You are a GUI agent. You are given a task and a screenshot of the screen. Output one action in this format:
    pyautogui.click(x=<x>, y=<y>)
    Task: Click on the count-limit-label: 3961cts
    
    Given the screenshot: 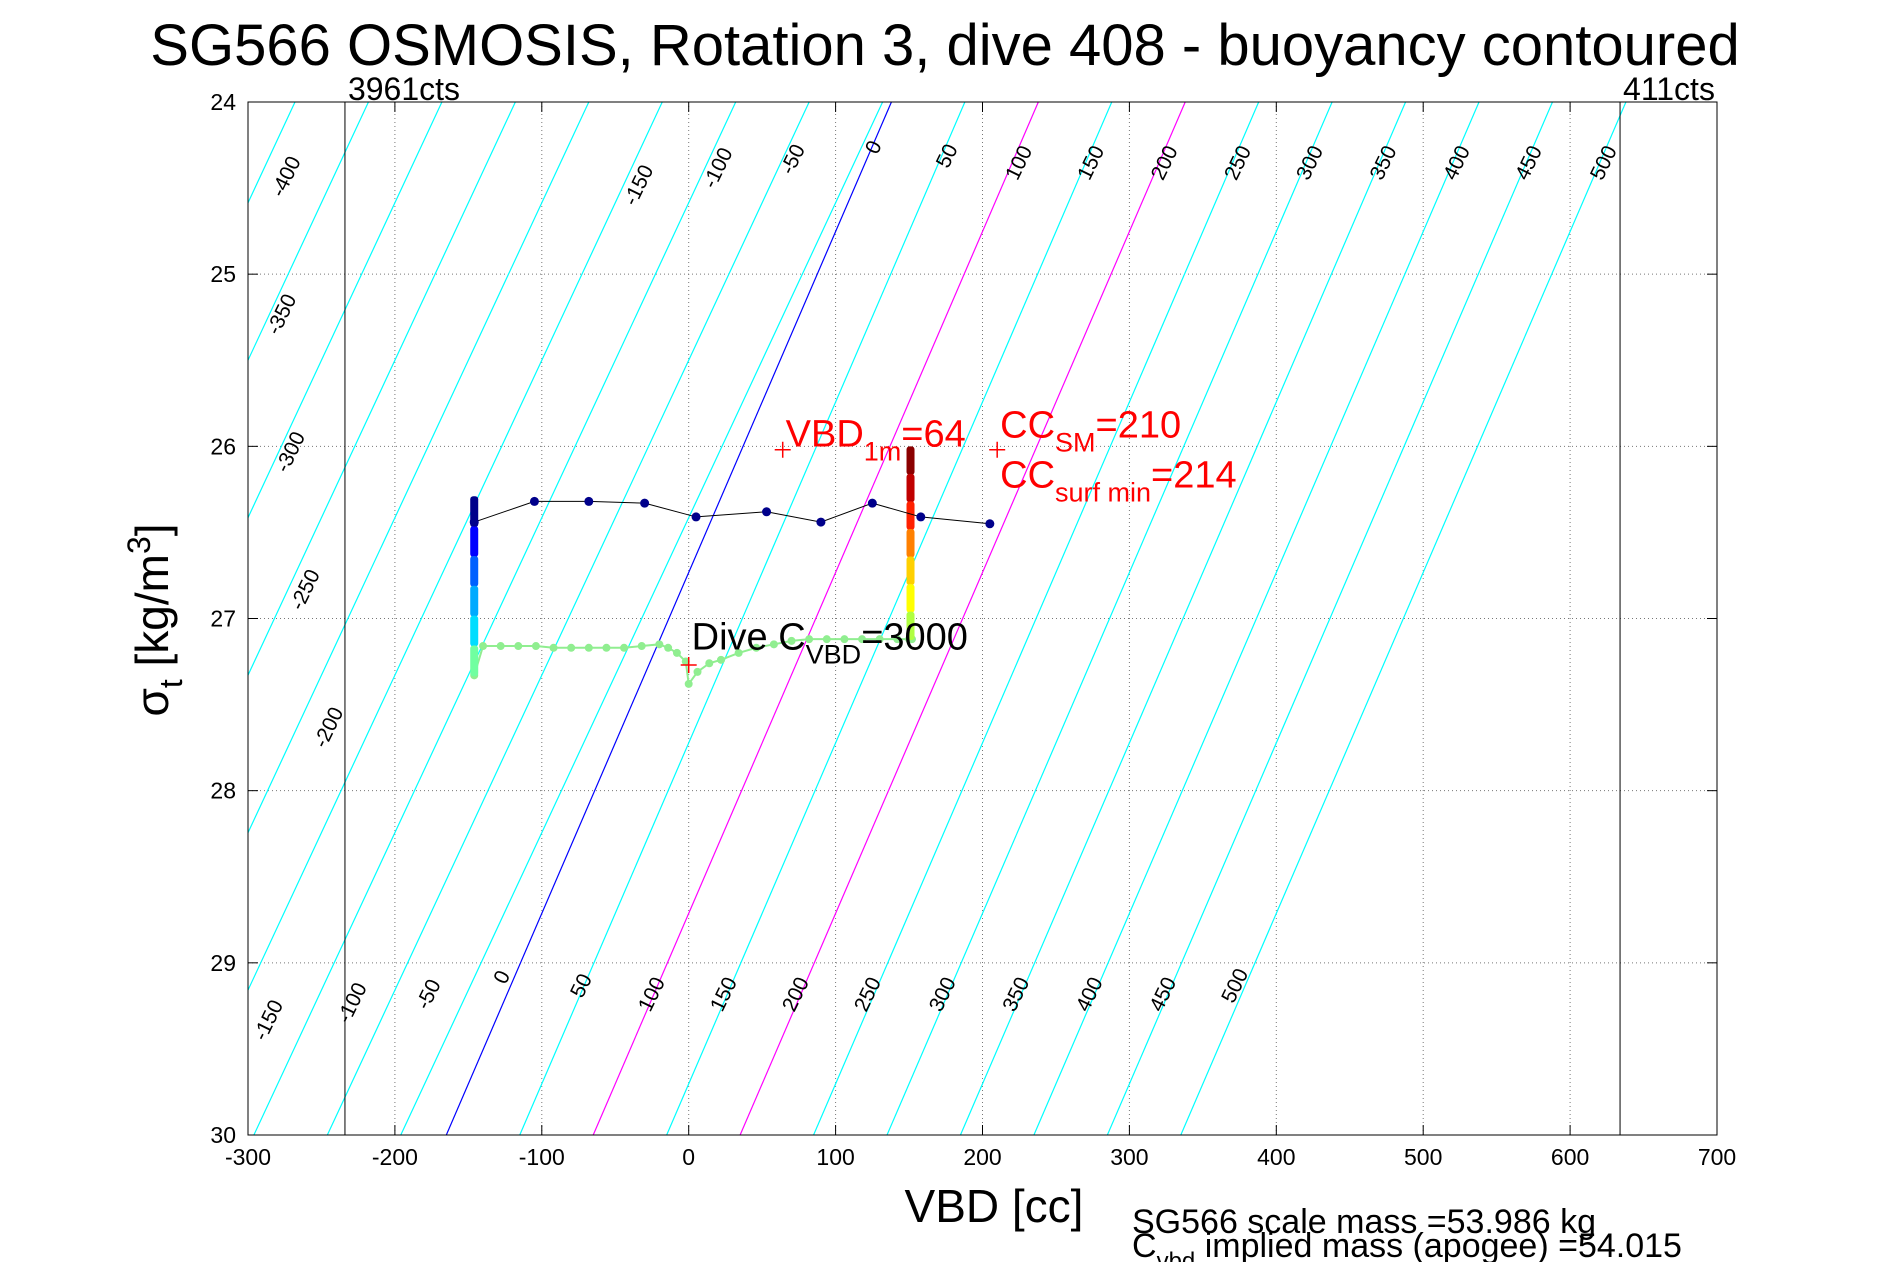 What is the action you would take?
    pyautogui.click(x=404, y=89)
    